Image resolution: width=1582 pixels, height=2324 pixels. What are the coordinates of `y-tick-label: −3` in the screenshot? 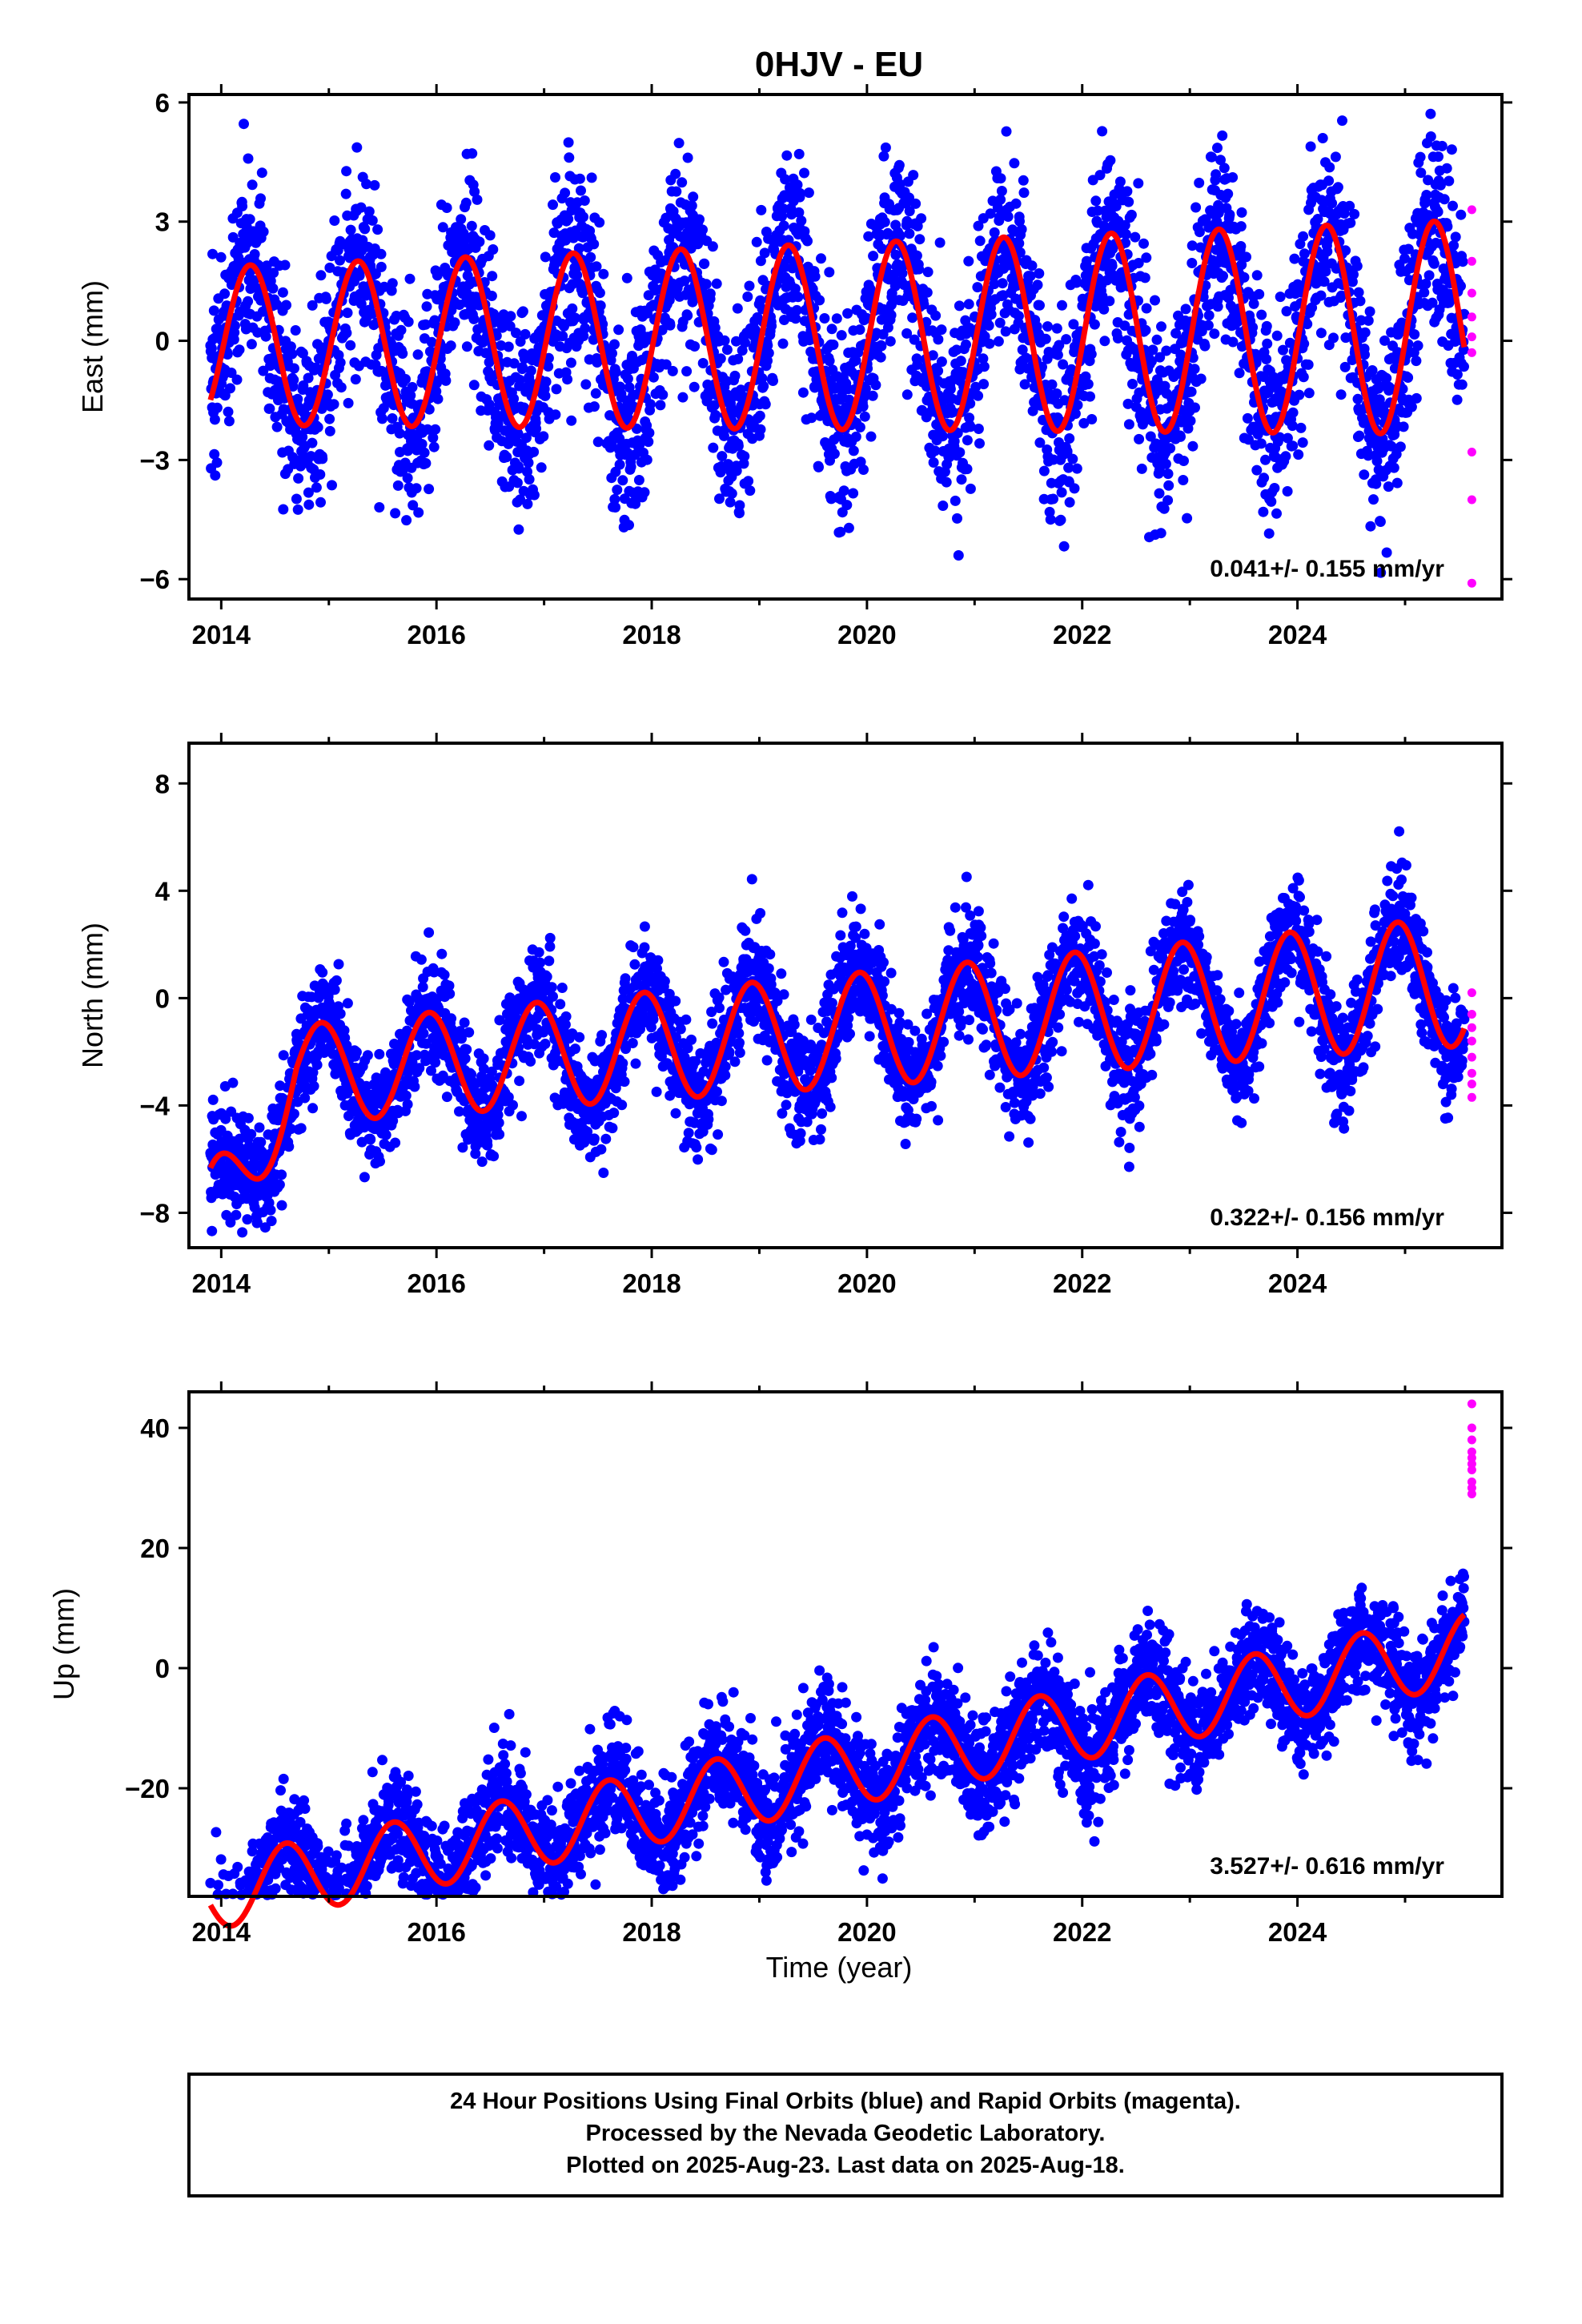 It's located at (154, 460).